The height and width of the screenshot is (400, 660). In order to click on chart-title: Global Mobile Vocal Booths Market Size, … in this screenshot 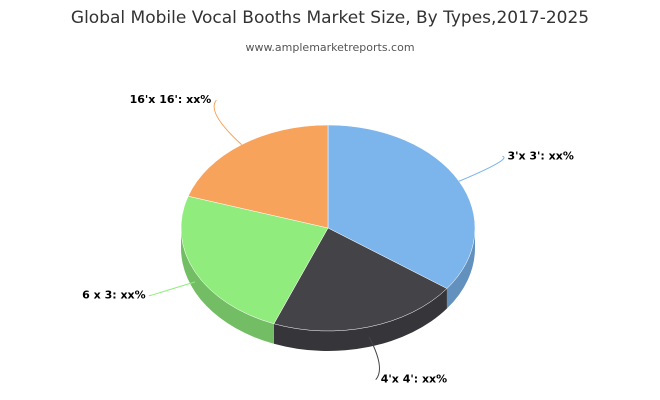, I will do `click(330, 18)`.